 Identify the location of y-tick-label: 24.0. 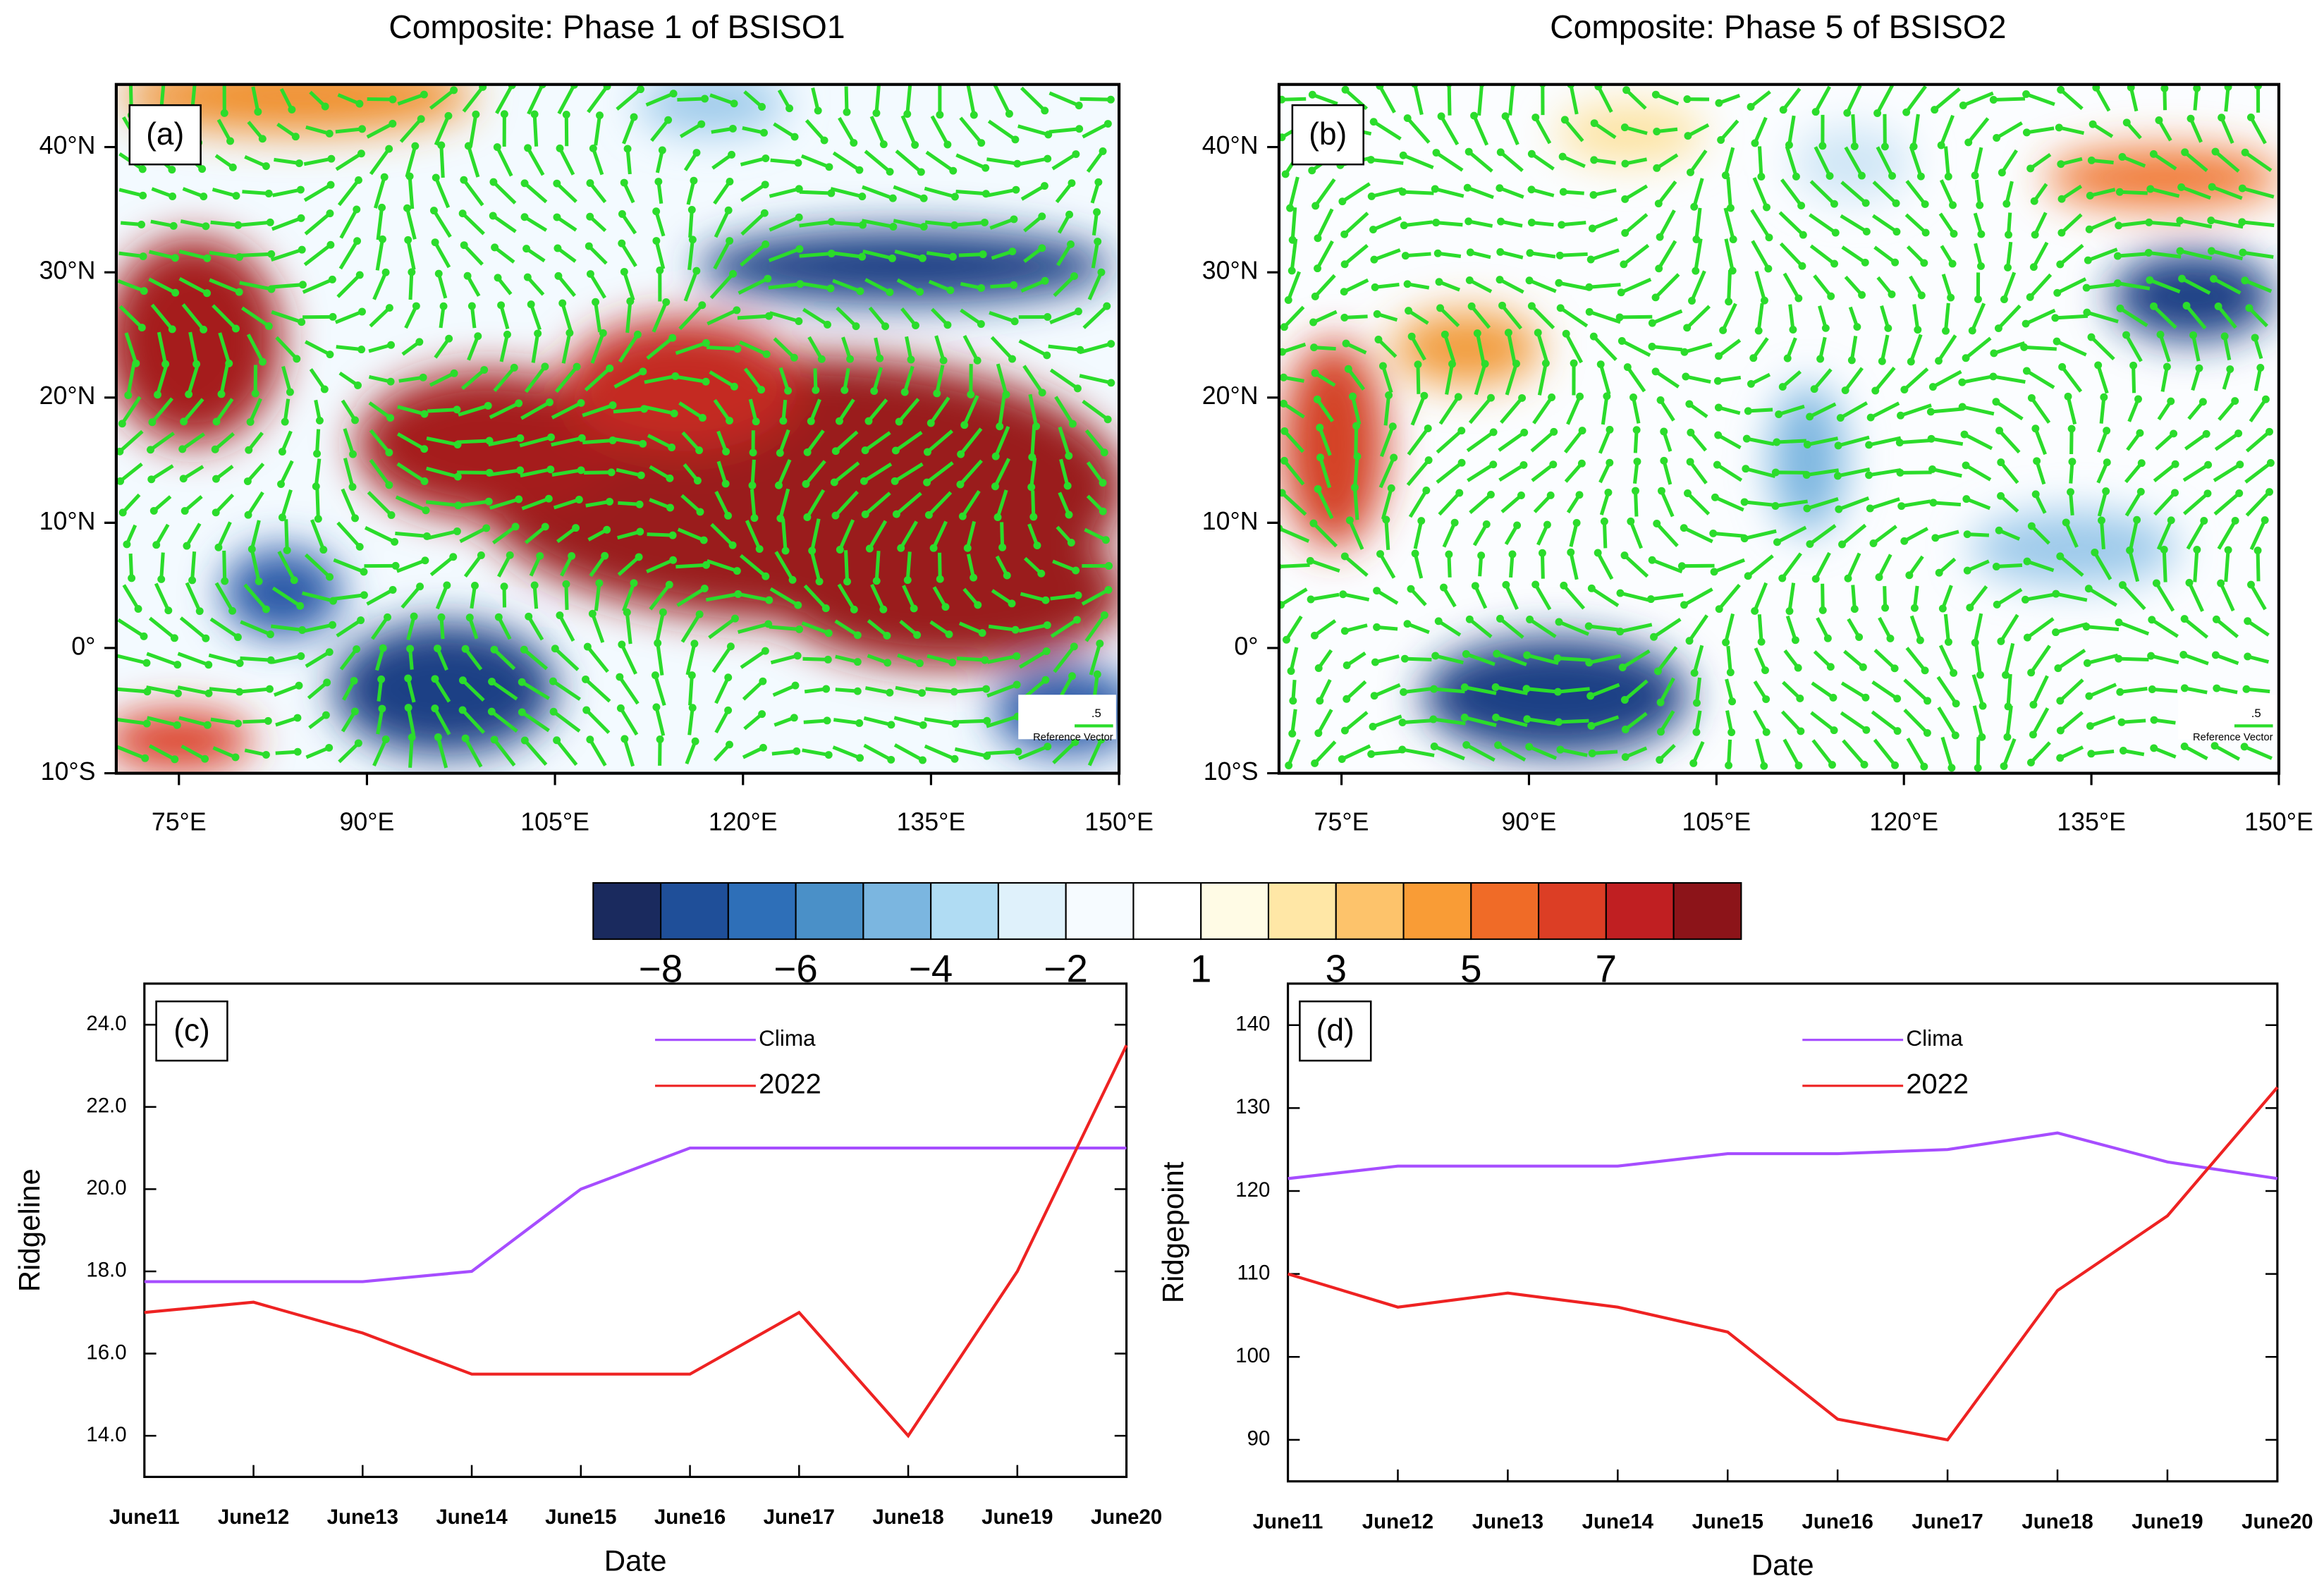
(106, 1023).